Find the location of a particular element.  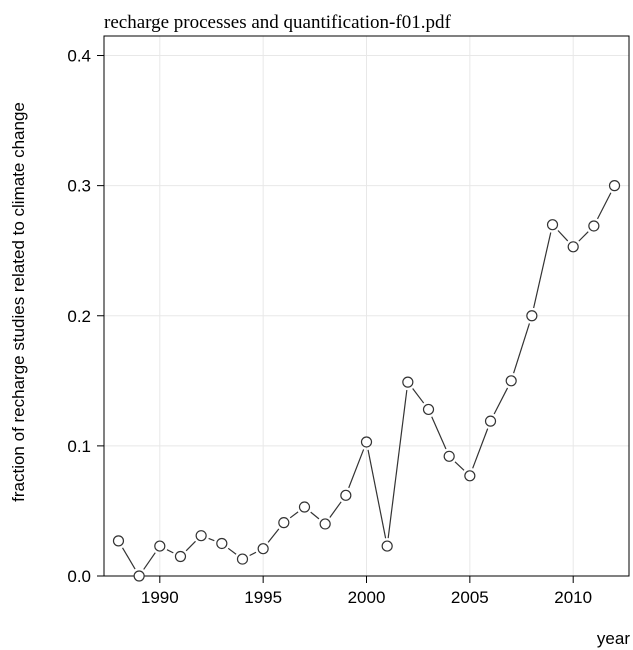

y-tick-label: 0.3 is located at coordinates (79, 186).